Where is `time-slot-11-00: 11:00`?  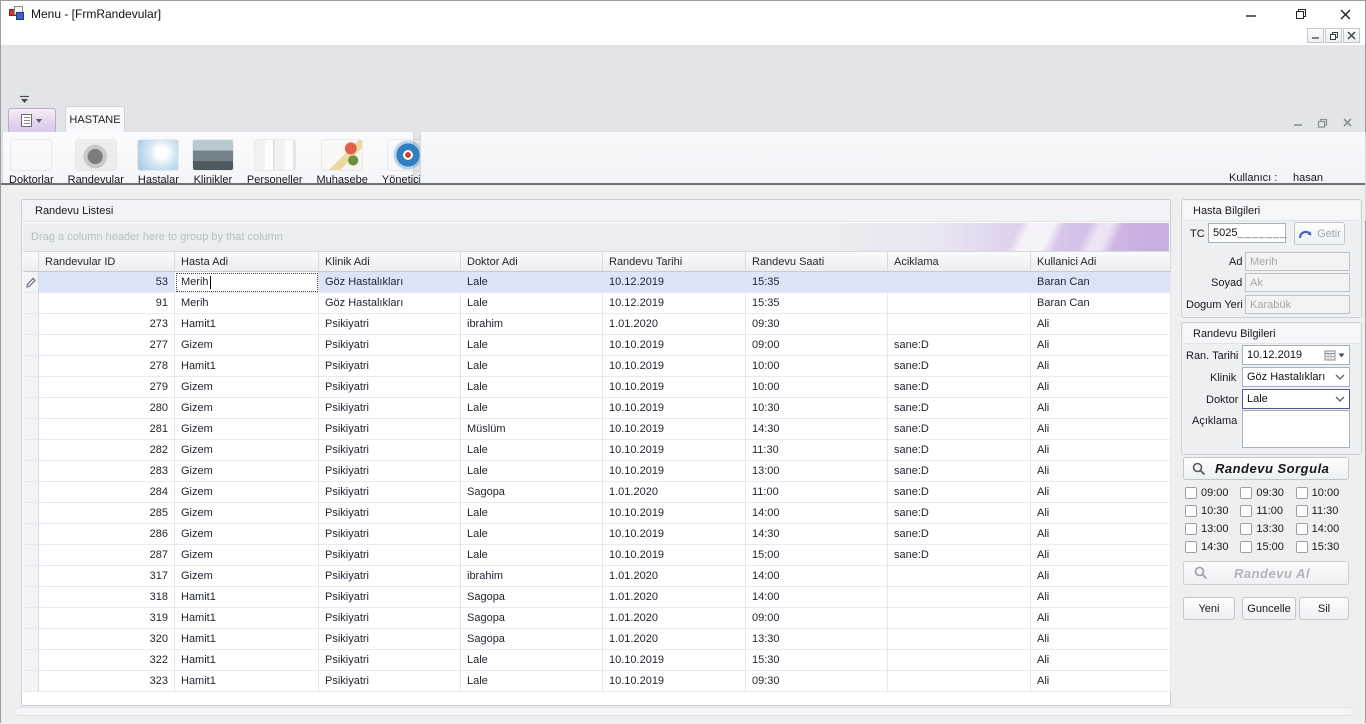
time-slot-11-00: 11:00 is located at coordinates (1267, 510).